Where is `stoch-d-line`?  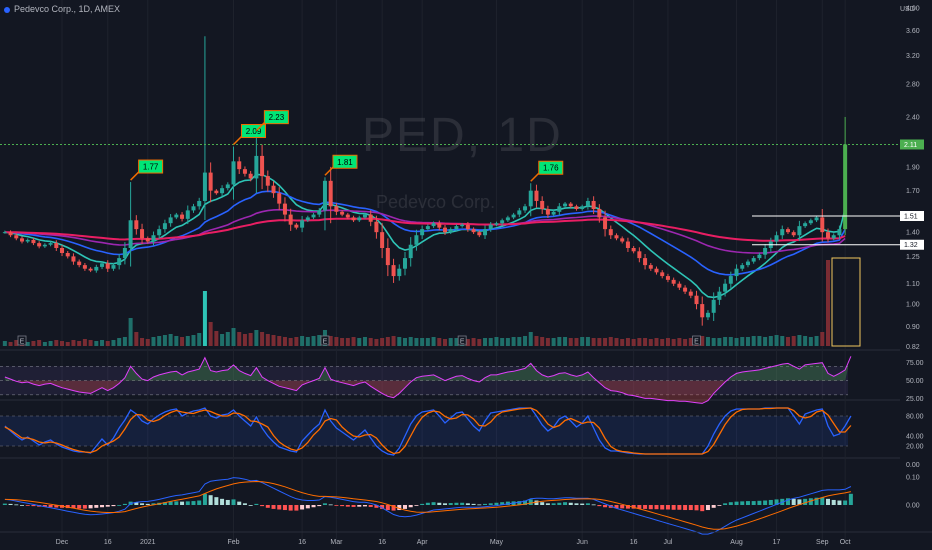
stoch-d-line is located at coordinates (428, 431).